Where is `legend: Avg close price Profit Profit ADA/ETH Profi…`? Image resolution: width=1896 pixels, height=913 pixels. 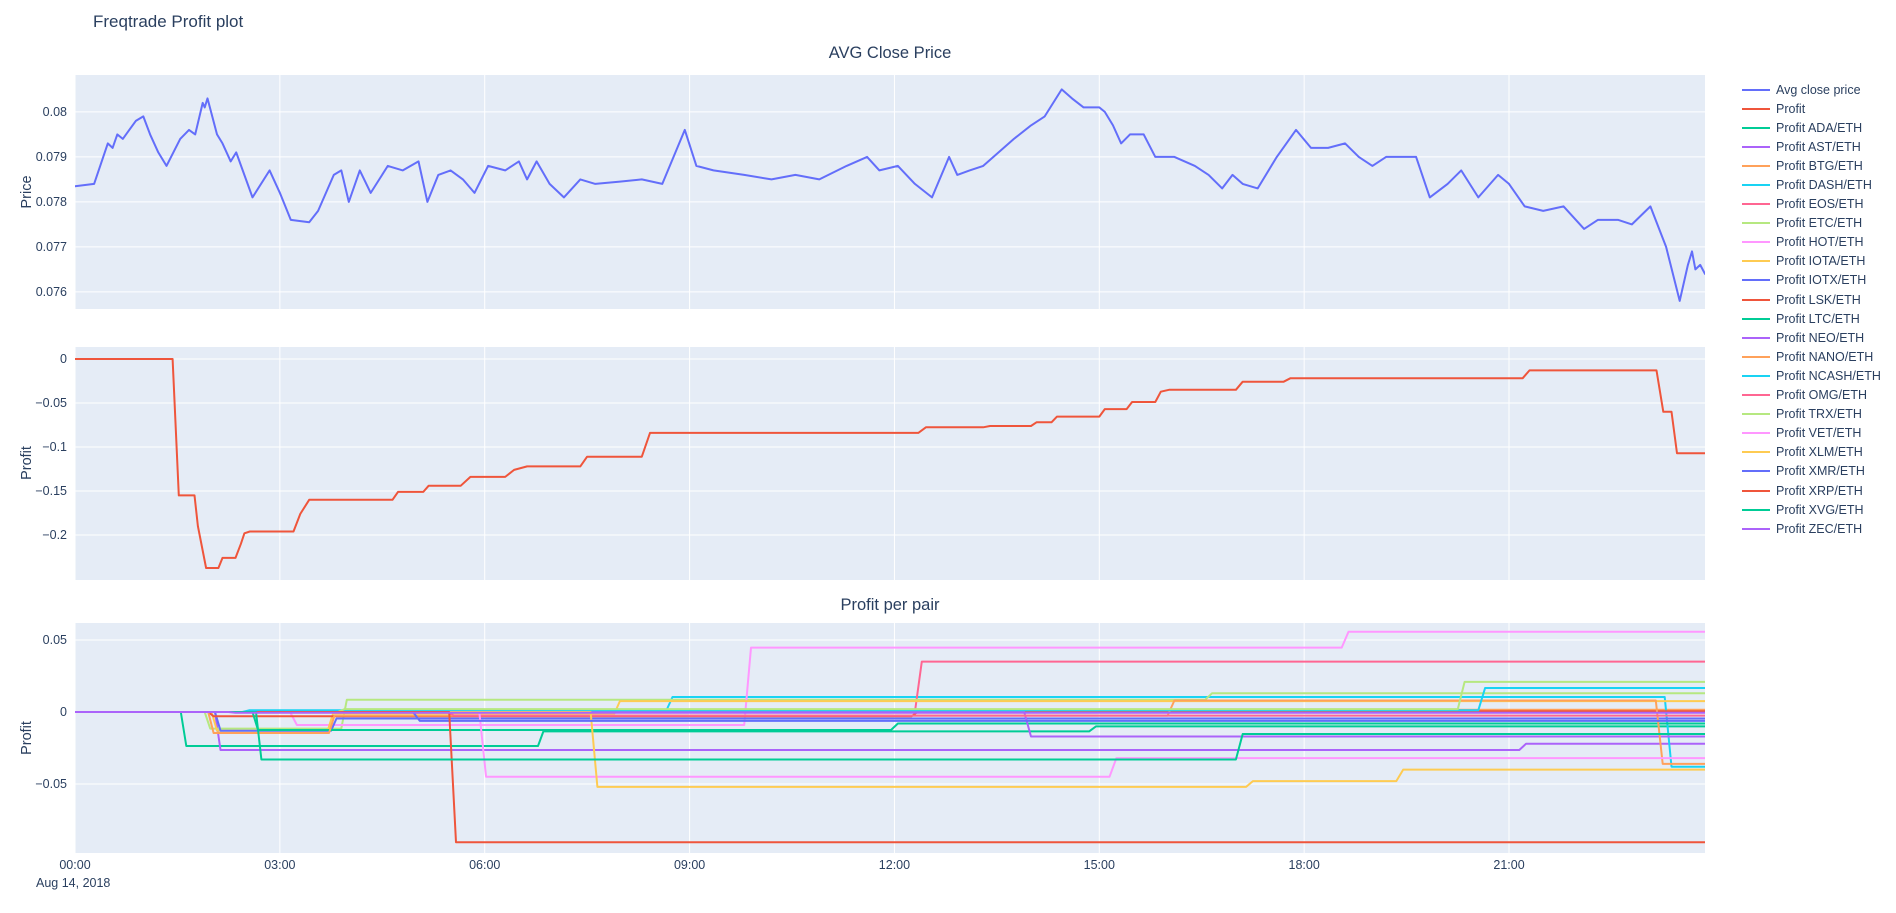 legend: Avg close price Profit Profit ADA/ETH Profi… is located at coordinates (1811, 309).